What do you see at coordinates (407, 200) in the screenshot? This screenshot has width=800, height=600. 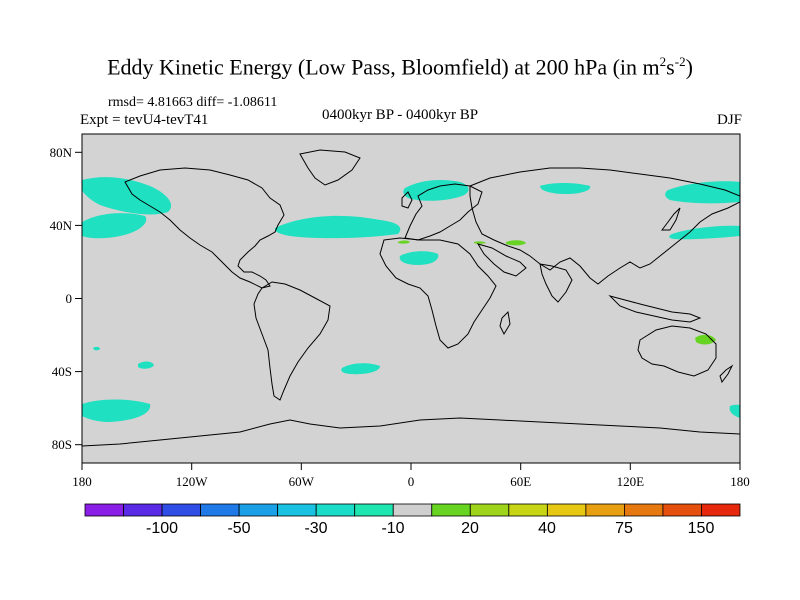 I see `coast-uk` at bounding box center [407, 200].